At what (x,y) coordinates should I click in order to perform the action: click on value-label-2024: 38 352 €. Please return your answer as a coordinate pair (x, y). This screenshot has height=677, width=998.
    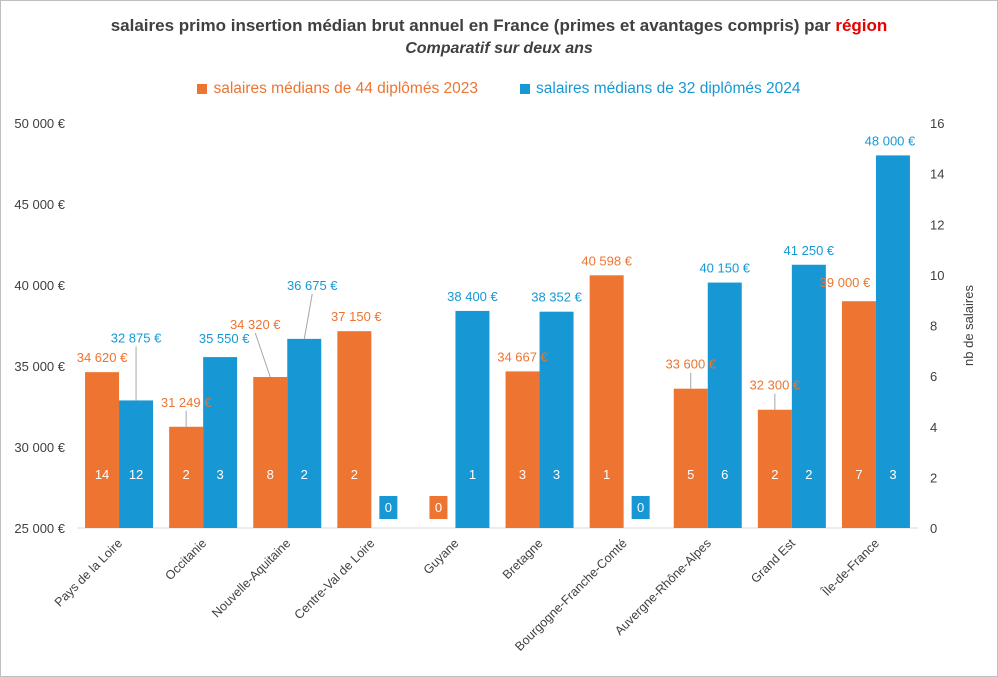
    Looking at the image, I should click on (556, 297).